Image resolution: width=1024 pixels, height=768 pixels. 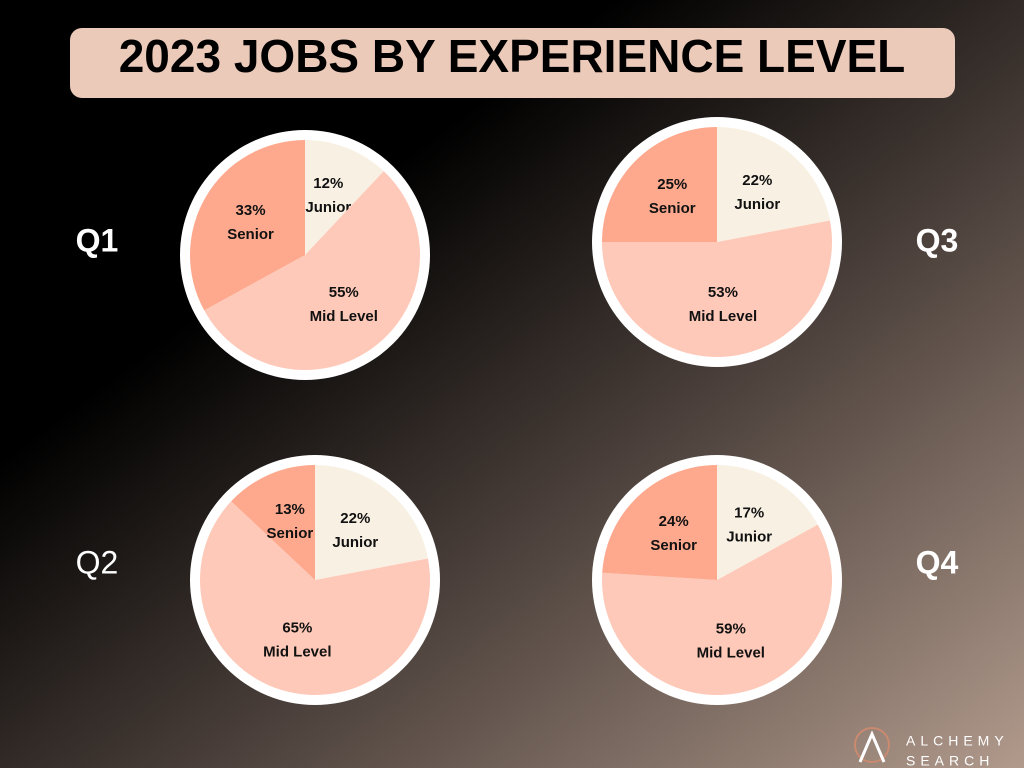 I want to click on logo-icon, so click(x=872, y=745).